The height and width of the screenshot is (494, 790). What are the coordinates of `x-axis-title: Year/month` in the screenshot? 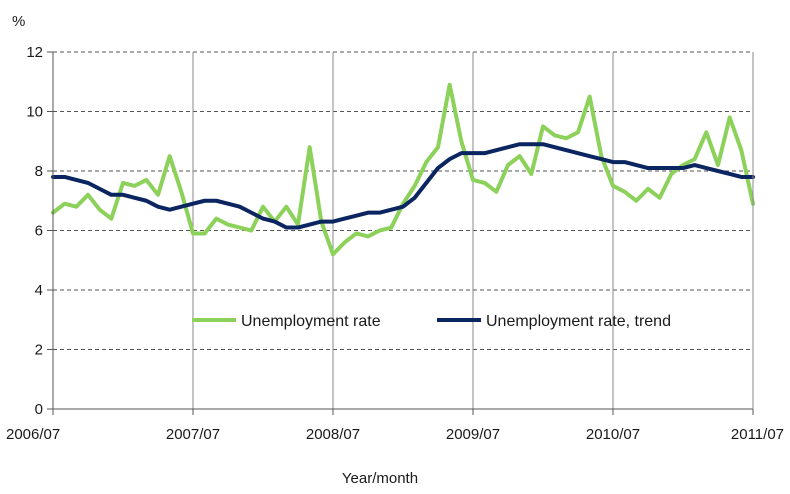 It's located at (380, 478).